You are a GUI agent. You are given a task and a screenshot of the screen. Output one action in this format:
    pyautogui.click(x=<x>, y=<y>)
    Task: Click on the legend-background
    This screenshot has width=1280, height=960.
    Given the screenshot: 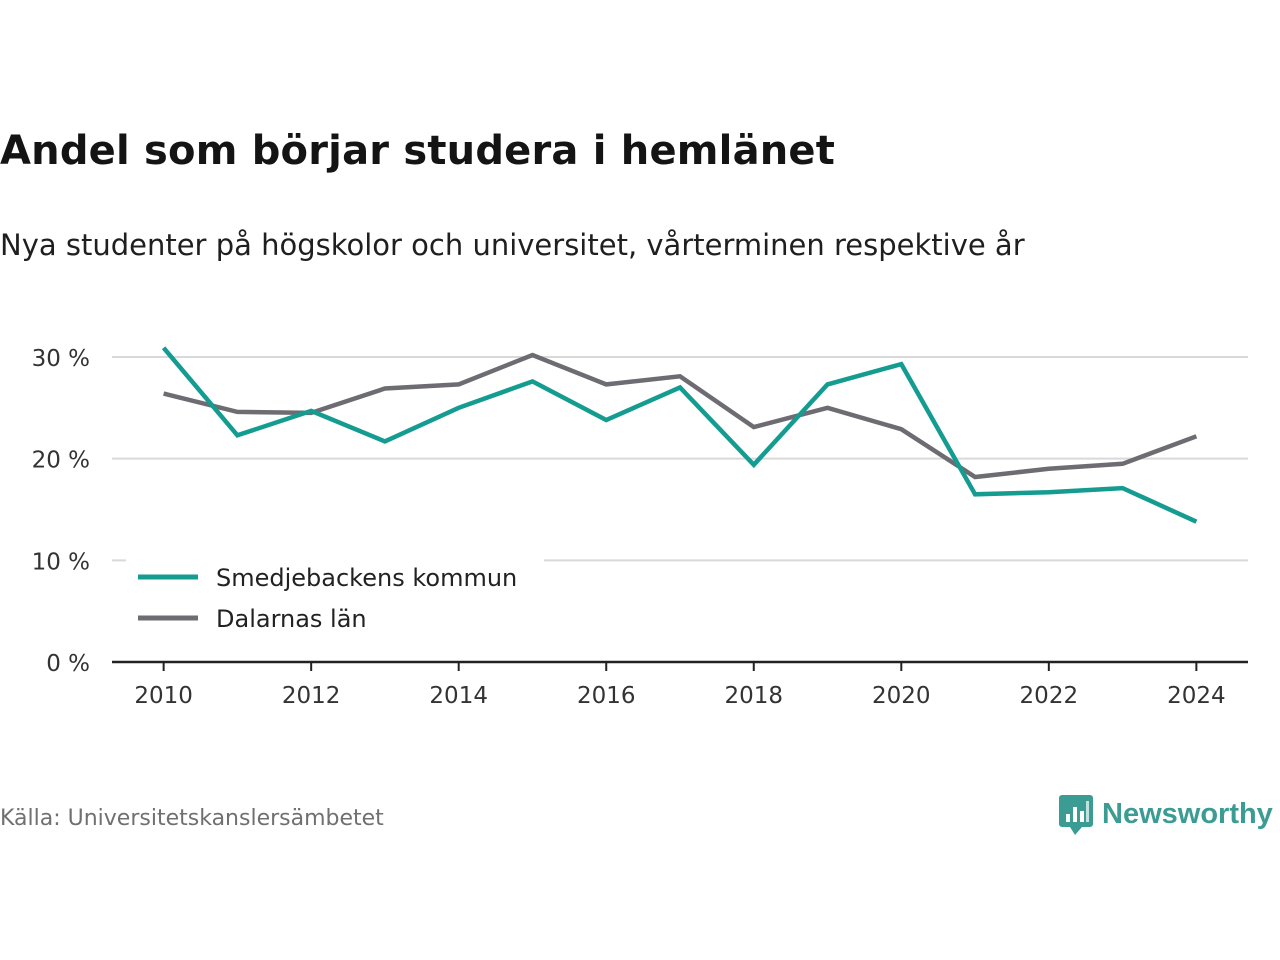 What is the action you would take?
    pyautogui.click(x=335, y=598)
    